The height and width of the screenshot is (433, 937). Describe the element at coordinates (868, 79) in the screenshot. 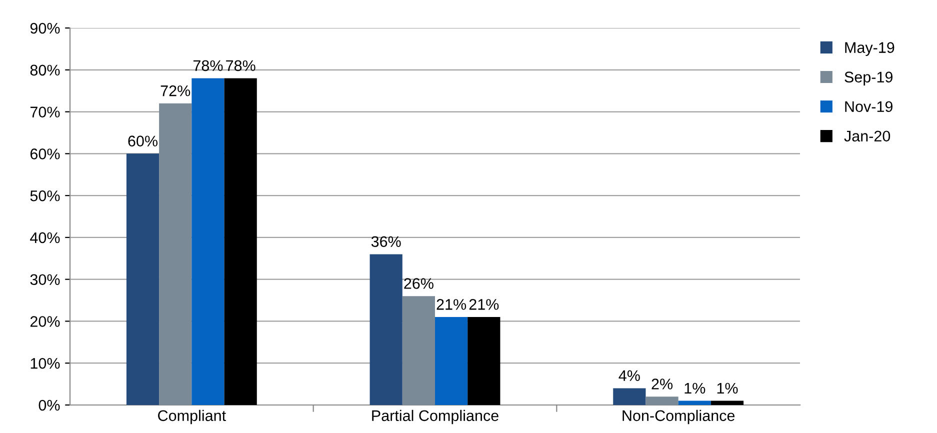

I see `legend-label: Sep-19` at that location.